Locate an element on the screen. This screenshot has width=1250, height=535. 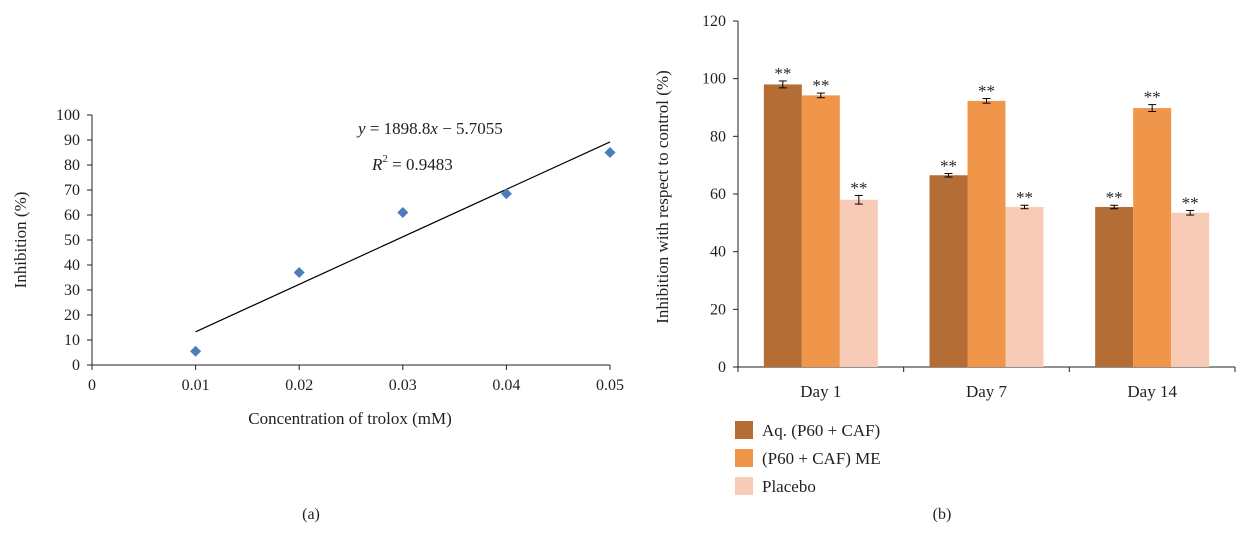
bar-category-labels: Day 1 Day 7 Day 14 is located at coordinates (988, 391).